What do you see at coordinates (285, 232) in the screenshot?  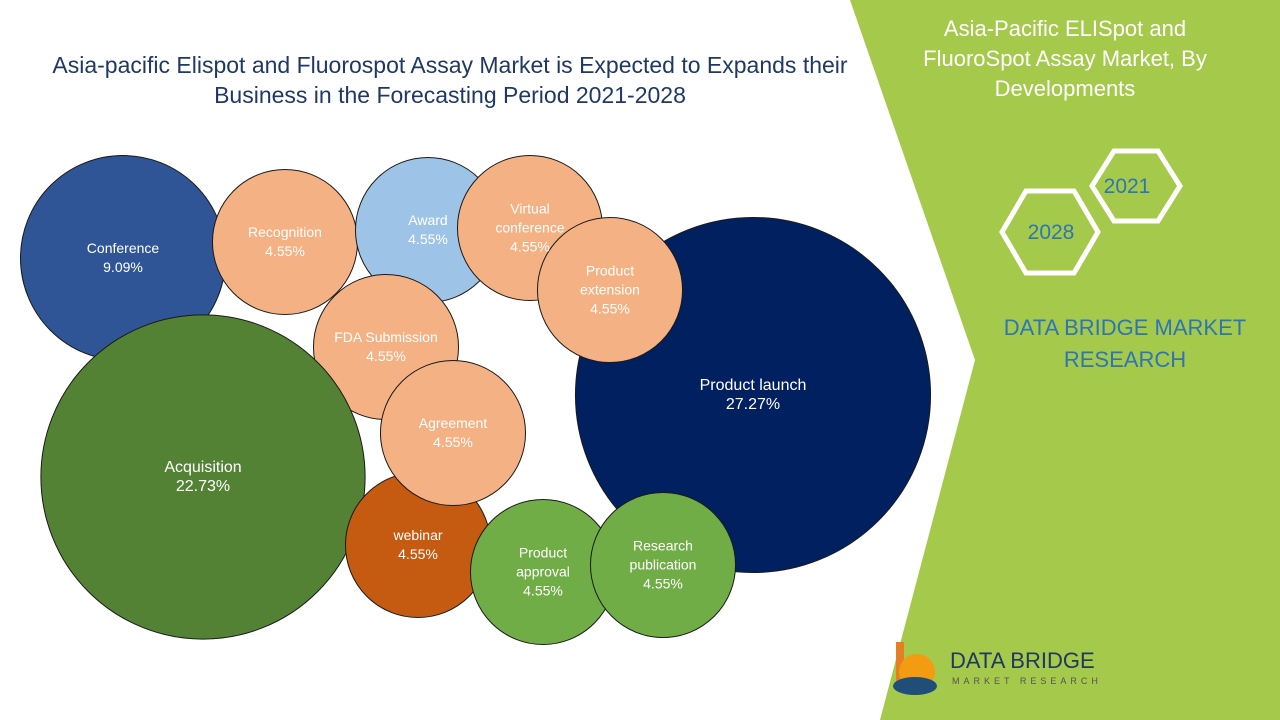 I see `category-label: Recognition` at bounding box center [285, 232].